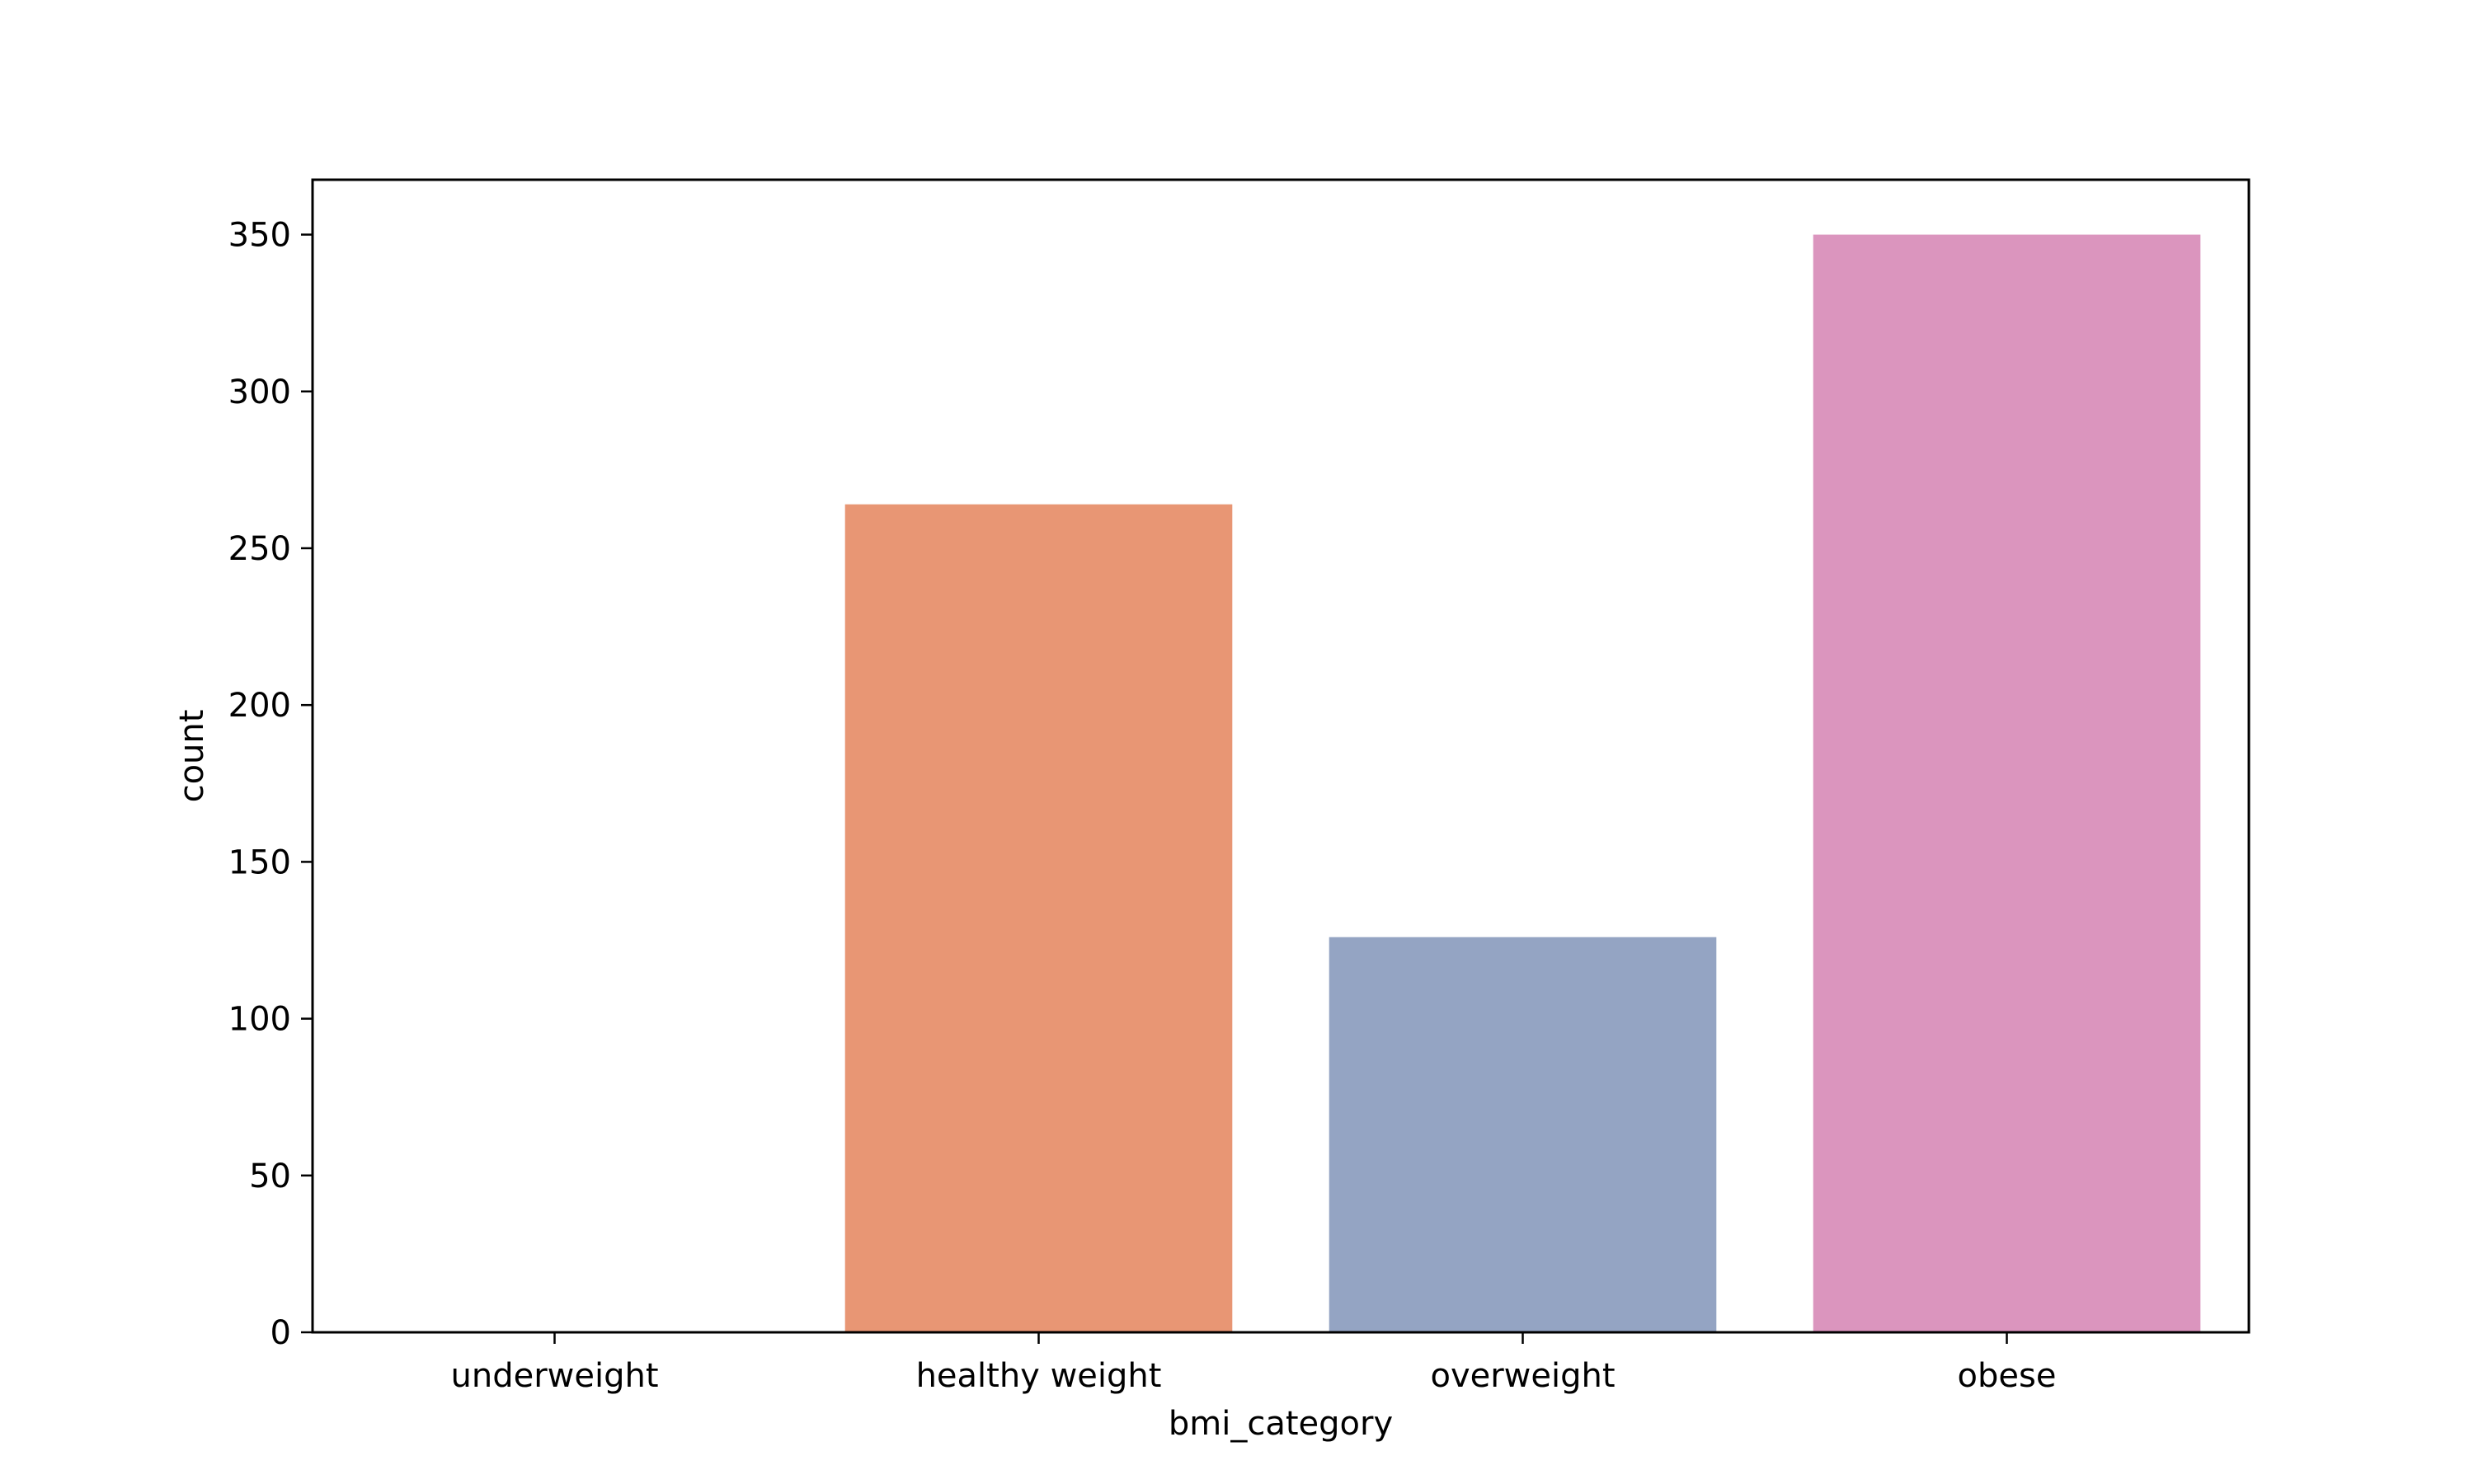 The height and width of the screenshot is (1484, 2474). I want to click on y-axis-label: count, so click(192, 756).